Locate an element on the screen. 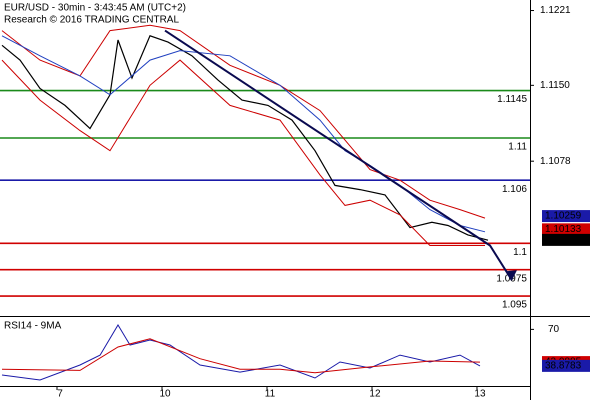 Image resolution: width=590 pixels, height=400 pixels. y-tick-label: 1.1221 is located at coordinates (555, 10).